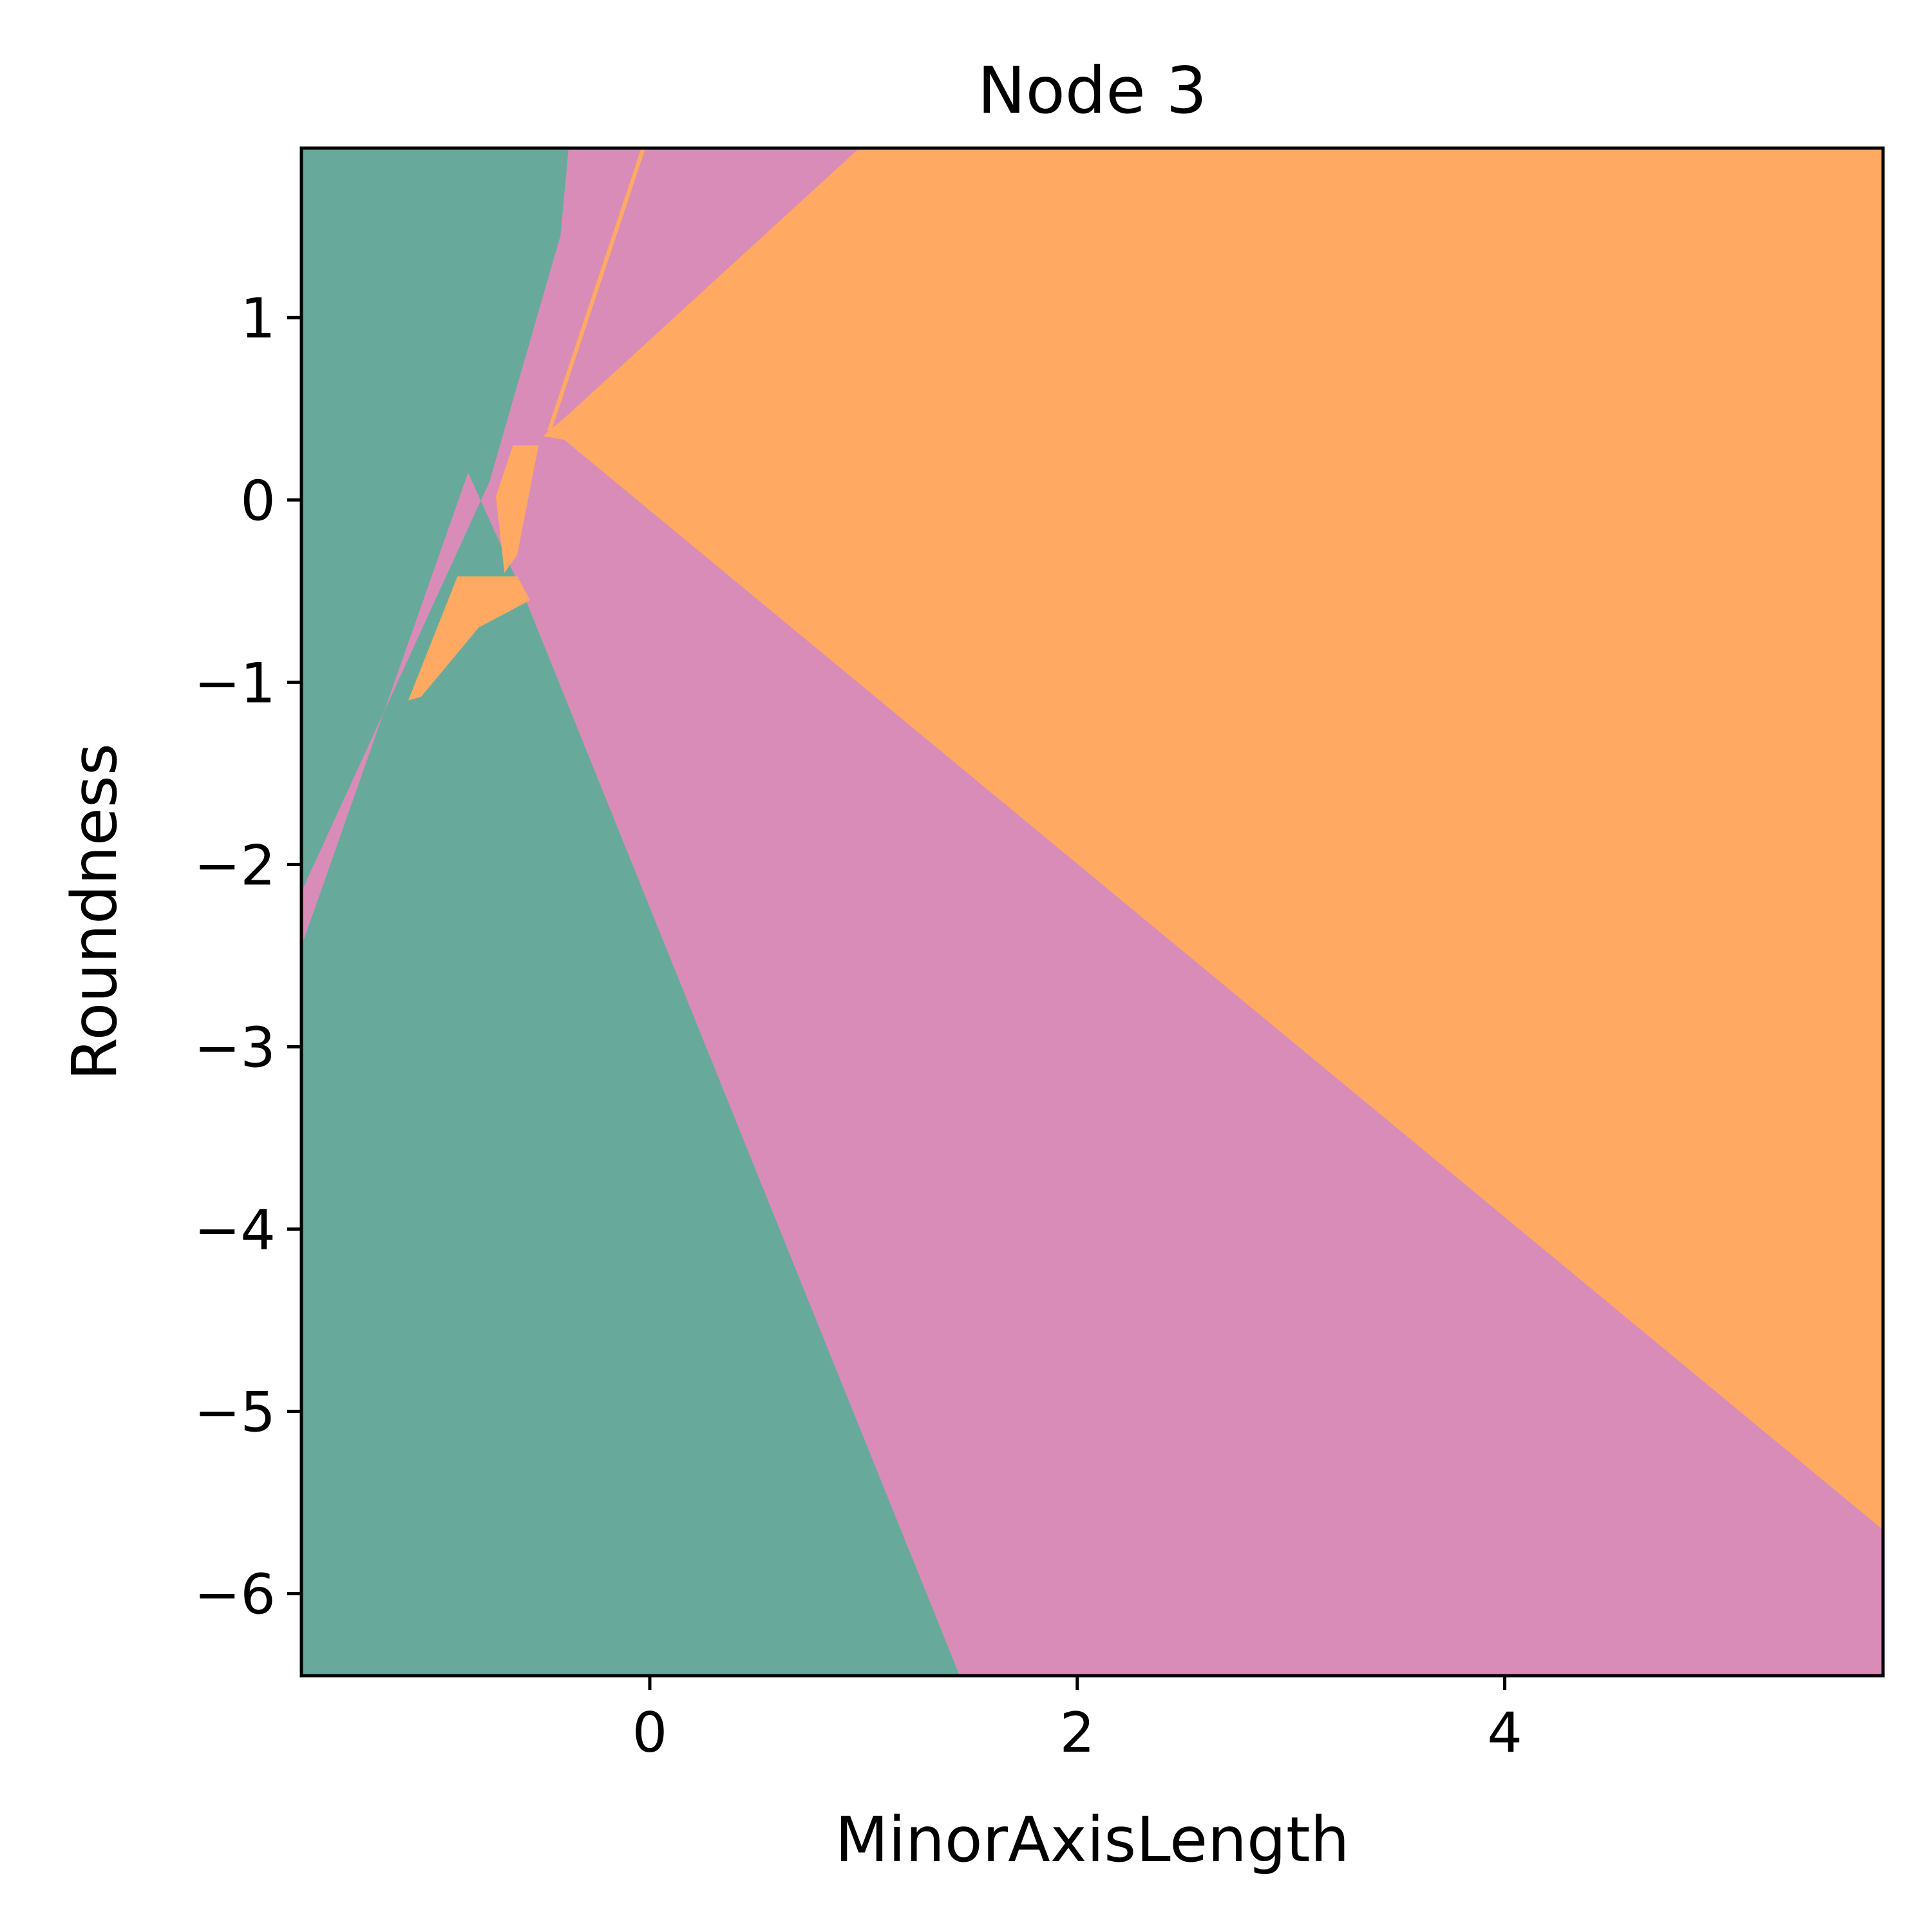 The width and height of the screenshot is (1932, 1932). Describe the element at coordinates (1092, 1840) in the screenshot. I see `x-axis-title: MinorAxisLength` at that location.